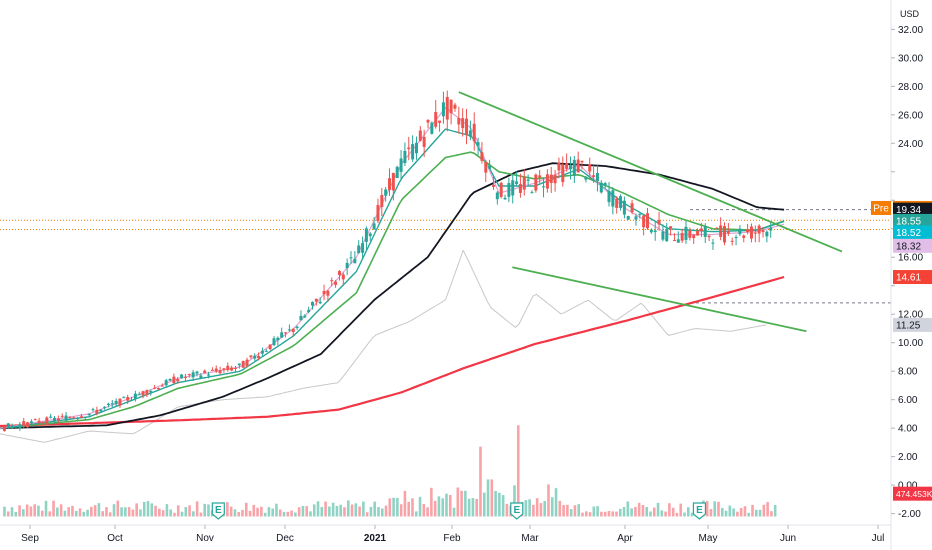 Image resolution: width=932 pixels, height=550 pixels. Describe the element at coordinates (914, 494) in the screenshot. I see `price-badge-value: 474.453K` at that location.